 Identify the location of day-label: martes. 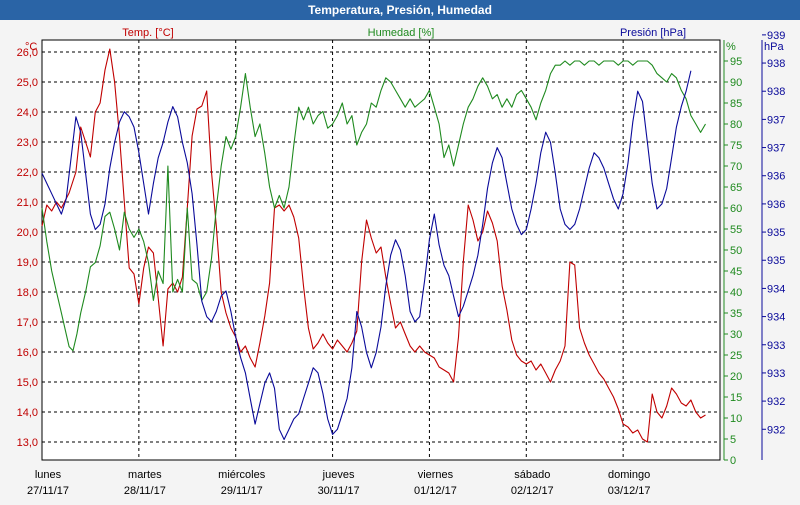
(145, 475).